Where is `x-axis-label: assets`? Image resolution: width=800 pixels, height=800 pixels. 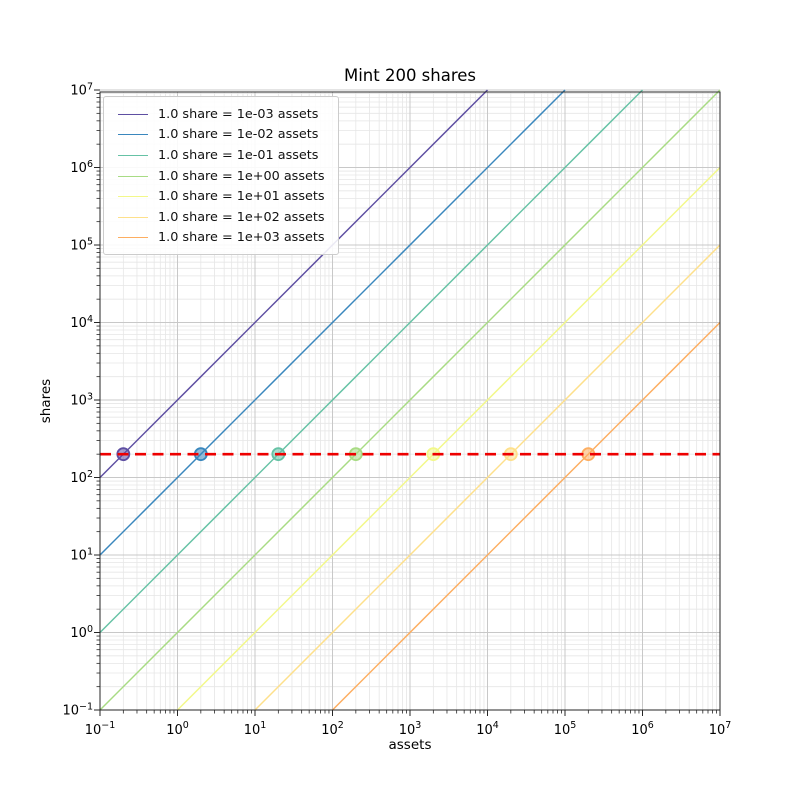 x-axis-label: assets is located at coordinates (410, 745).